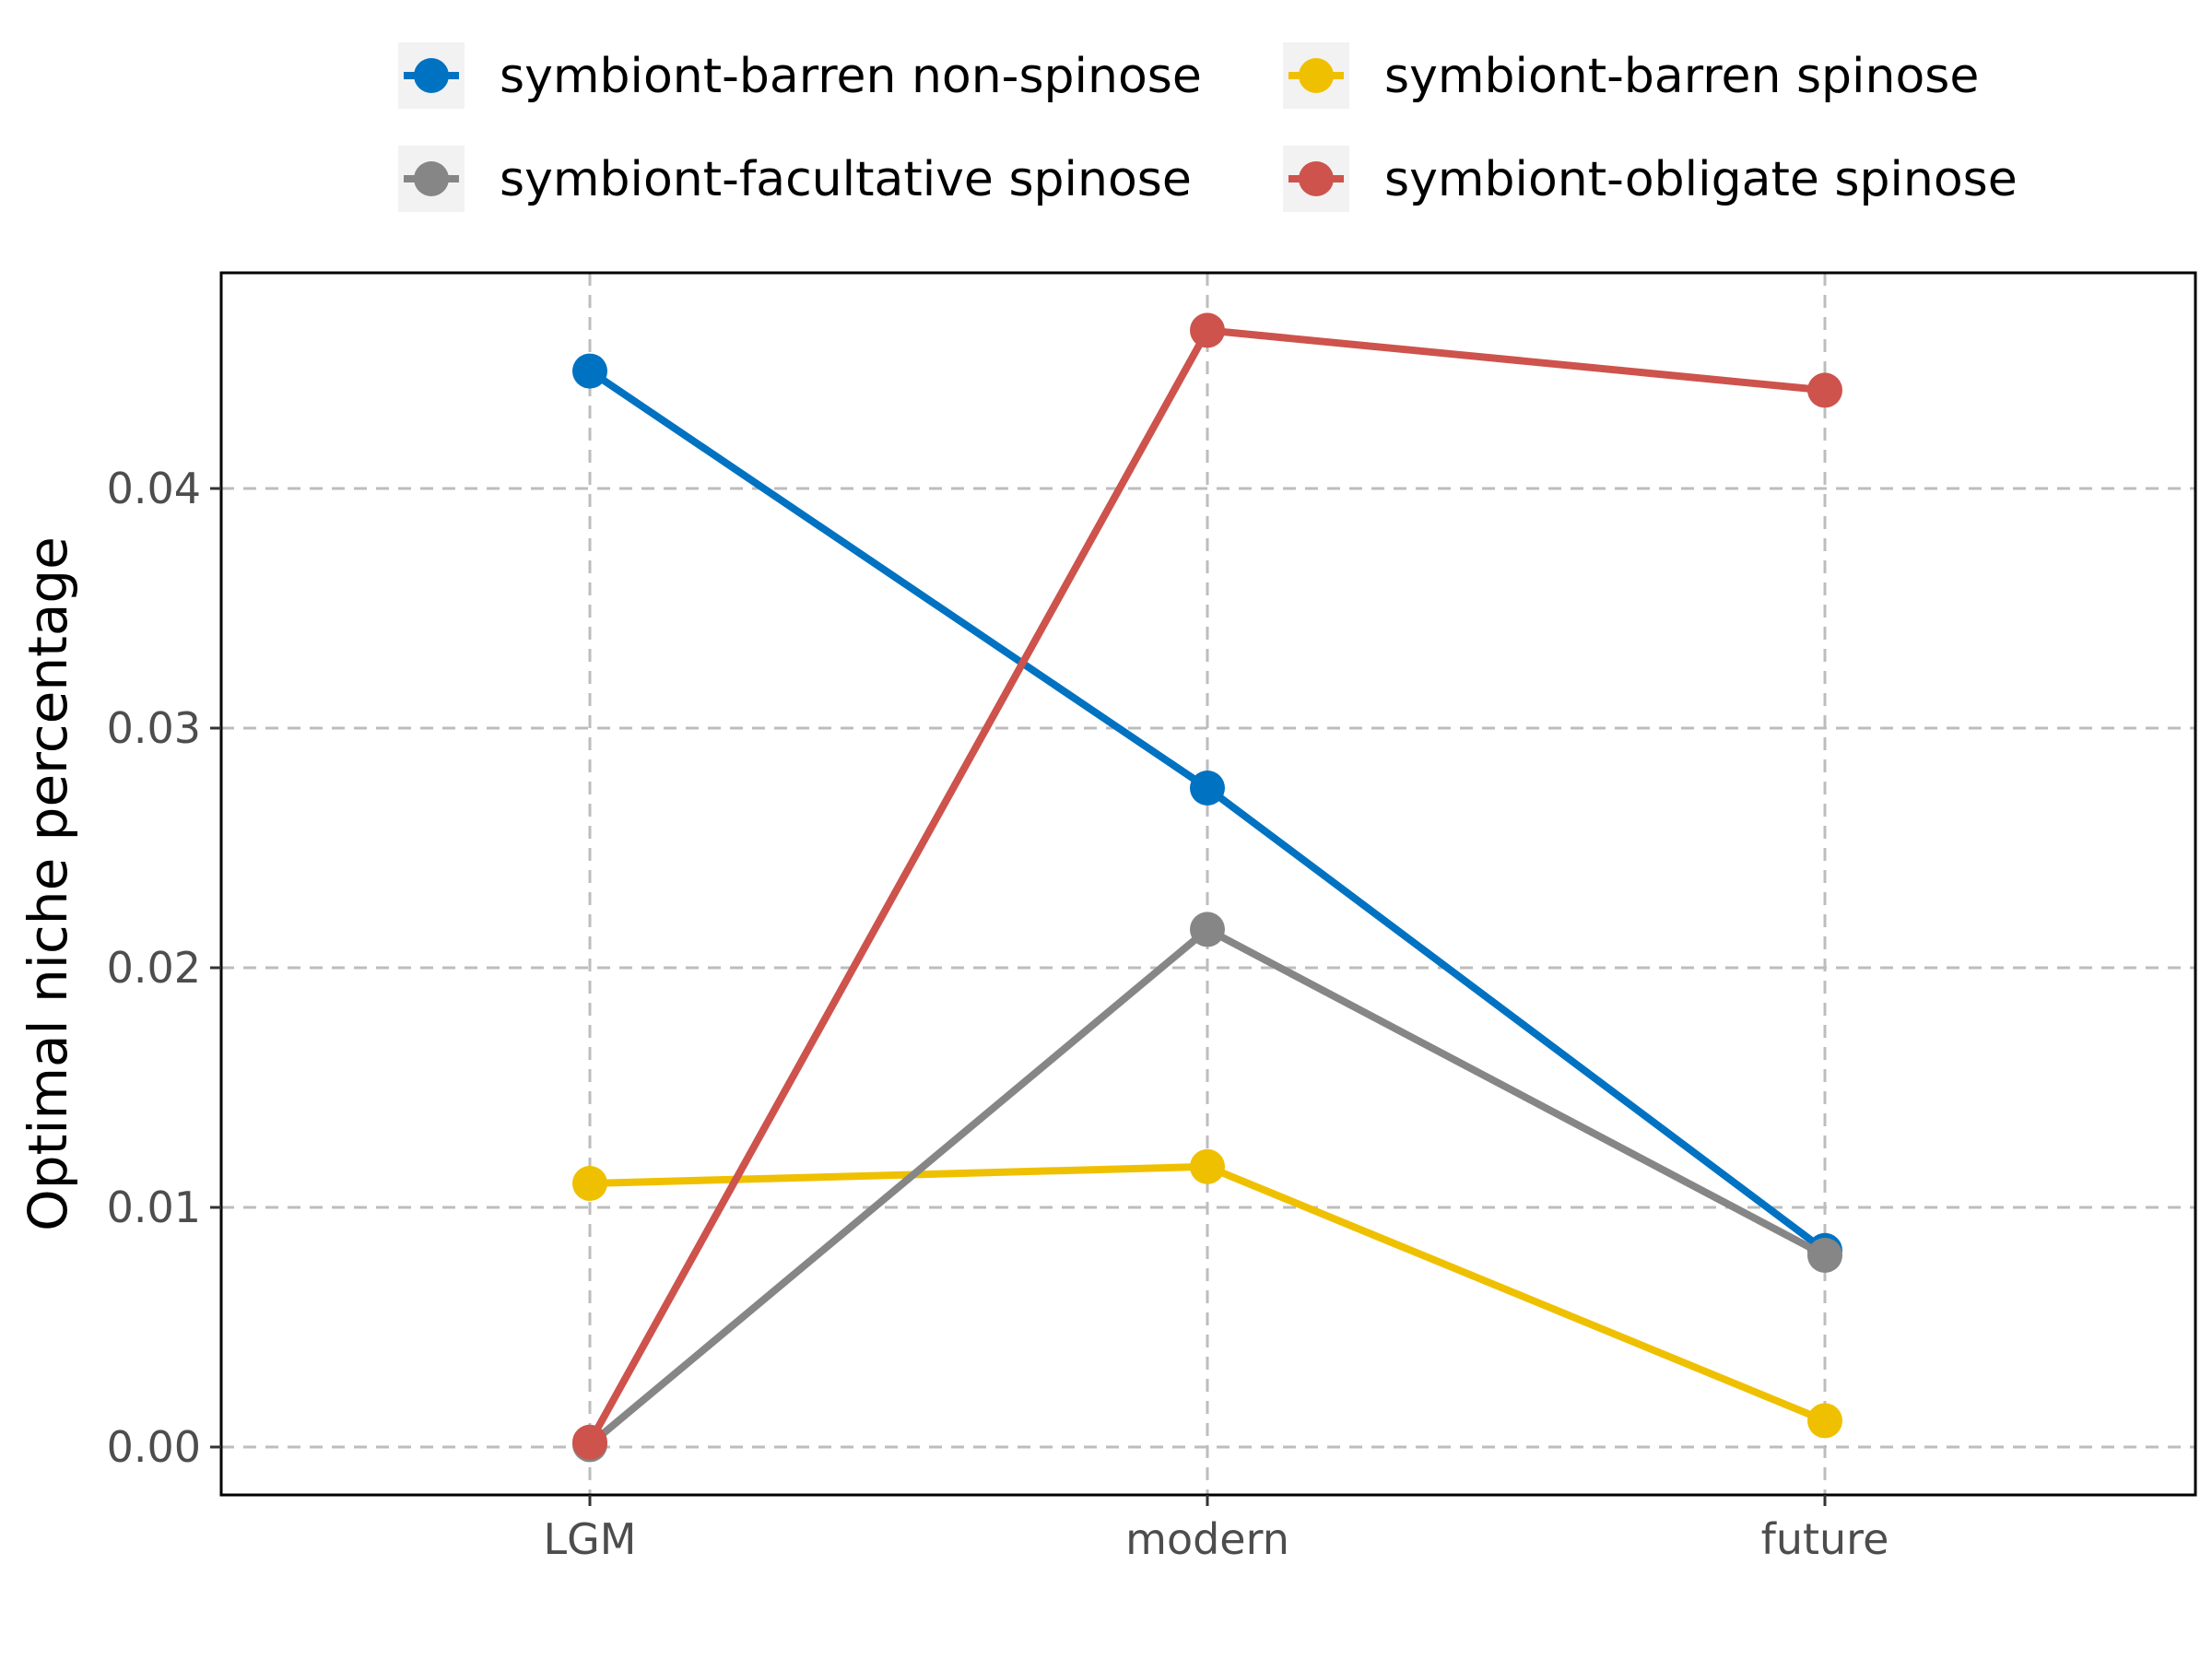 Image resolution: width=2212 pixels, height=1659 pixels. Describe the element at coordinates (846, 179) in the screenshot. I see `legend-label: symbiont-facultative spinose` at that location.